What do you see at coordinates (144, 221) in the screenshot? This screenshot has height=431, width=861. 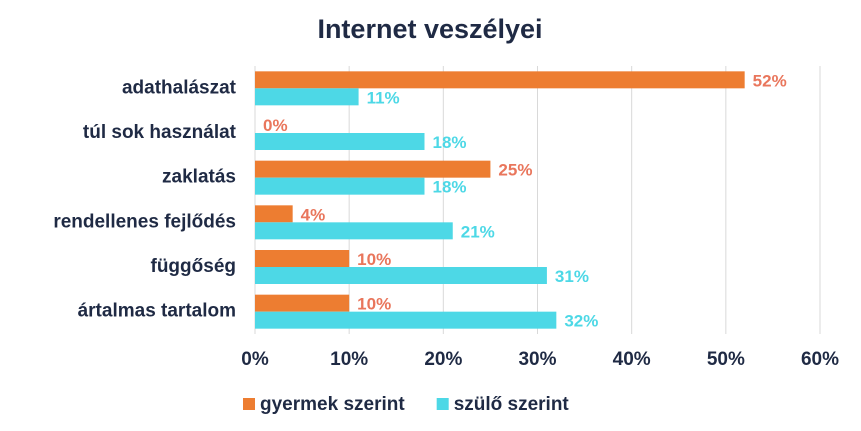 I see `y-tick-label: rendellenes fejlődés` at bounding box center [144, 221].